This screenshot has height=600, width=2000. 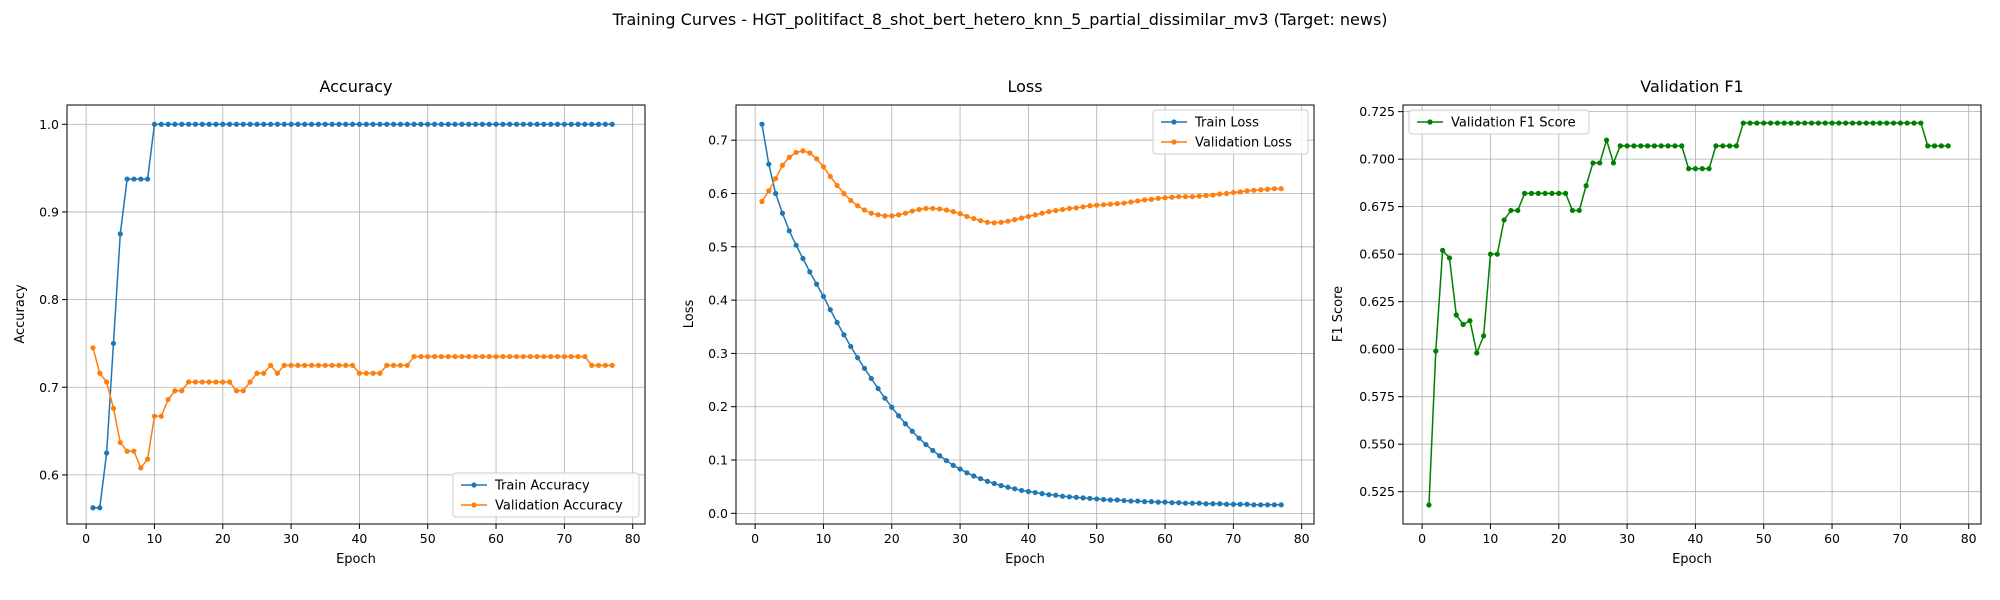 I want to click on loss-x-tick-label: 60, so click(x=1165, y=538).